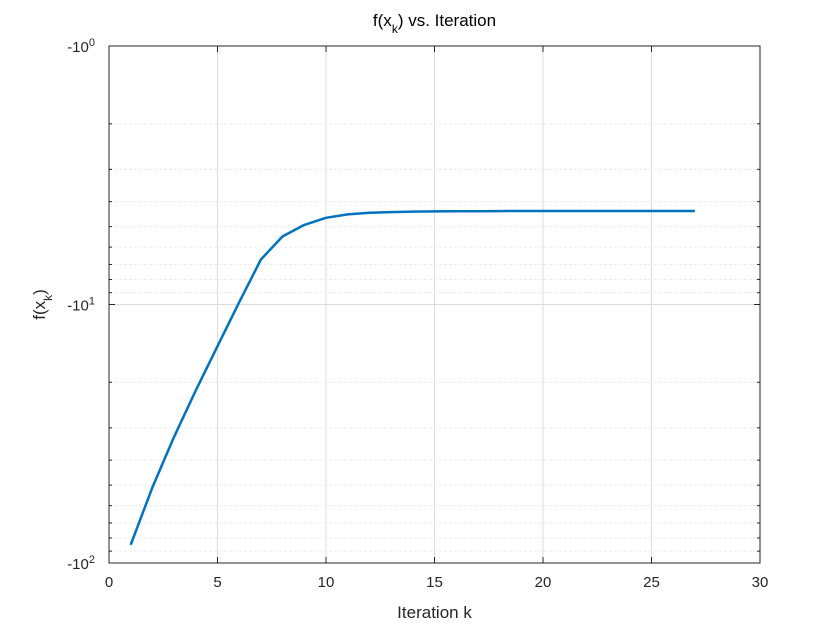  What do you see at coordinates (651, 582) in the screenshot?
I see `x-tick-label: 25` at bounding box center [651, 582].